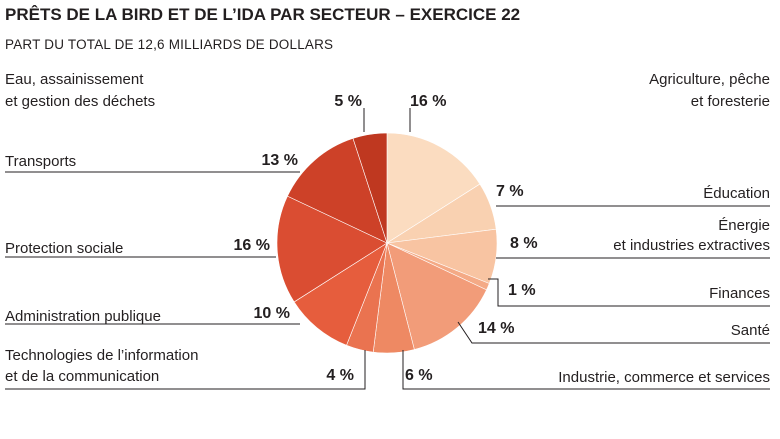 This screenshot has height=439, width=780. I want to click on slice-category-label: Santé, so click(750, 330).